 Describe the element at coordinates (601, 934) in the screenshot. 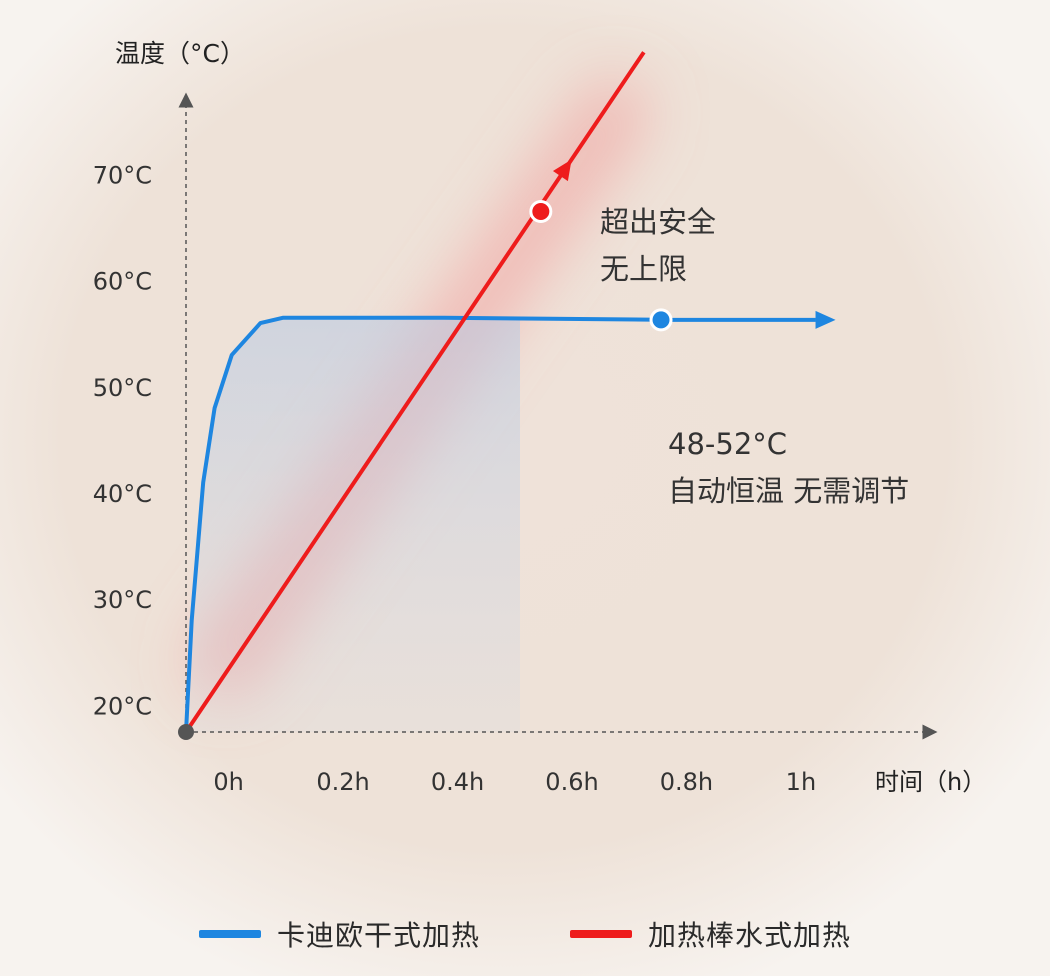

I see `legend-swatch-red` at that location.